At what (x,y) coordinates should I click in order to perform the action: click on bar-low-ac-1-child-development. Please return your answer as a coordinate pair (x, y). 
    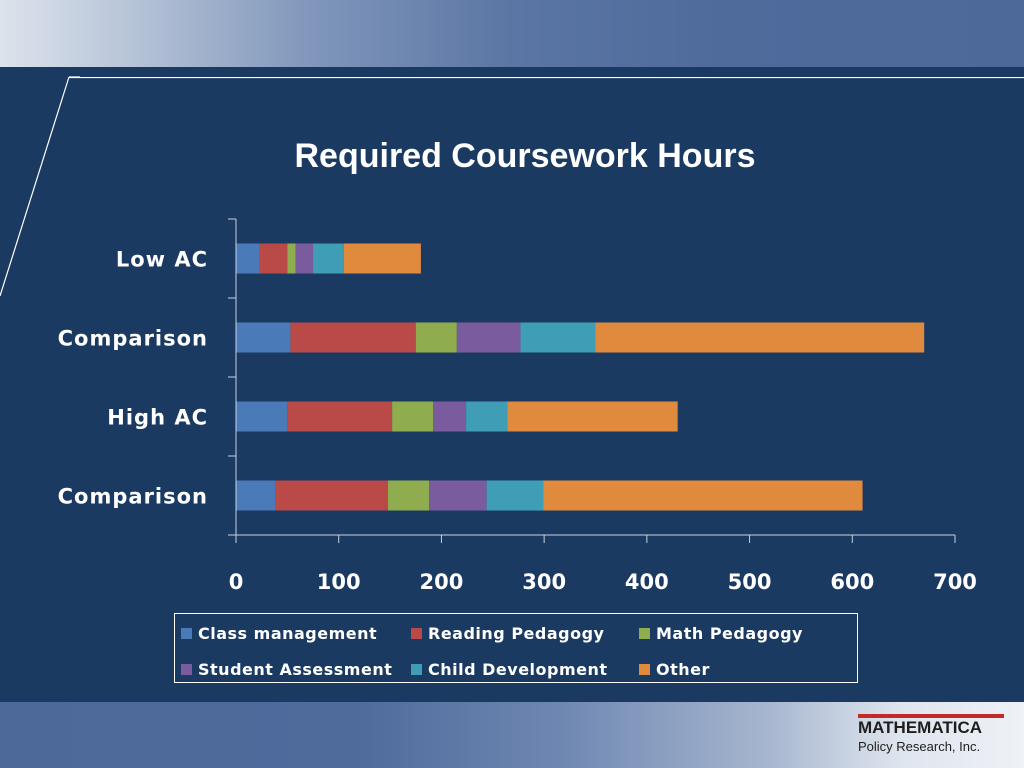
    Looking at the image, I should click on (328, 258).